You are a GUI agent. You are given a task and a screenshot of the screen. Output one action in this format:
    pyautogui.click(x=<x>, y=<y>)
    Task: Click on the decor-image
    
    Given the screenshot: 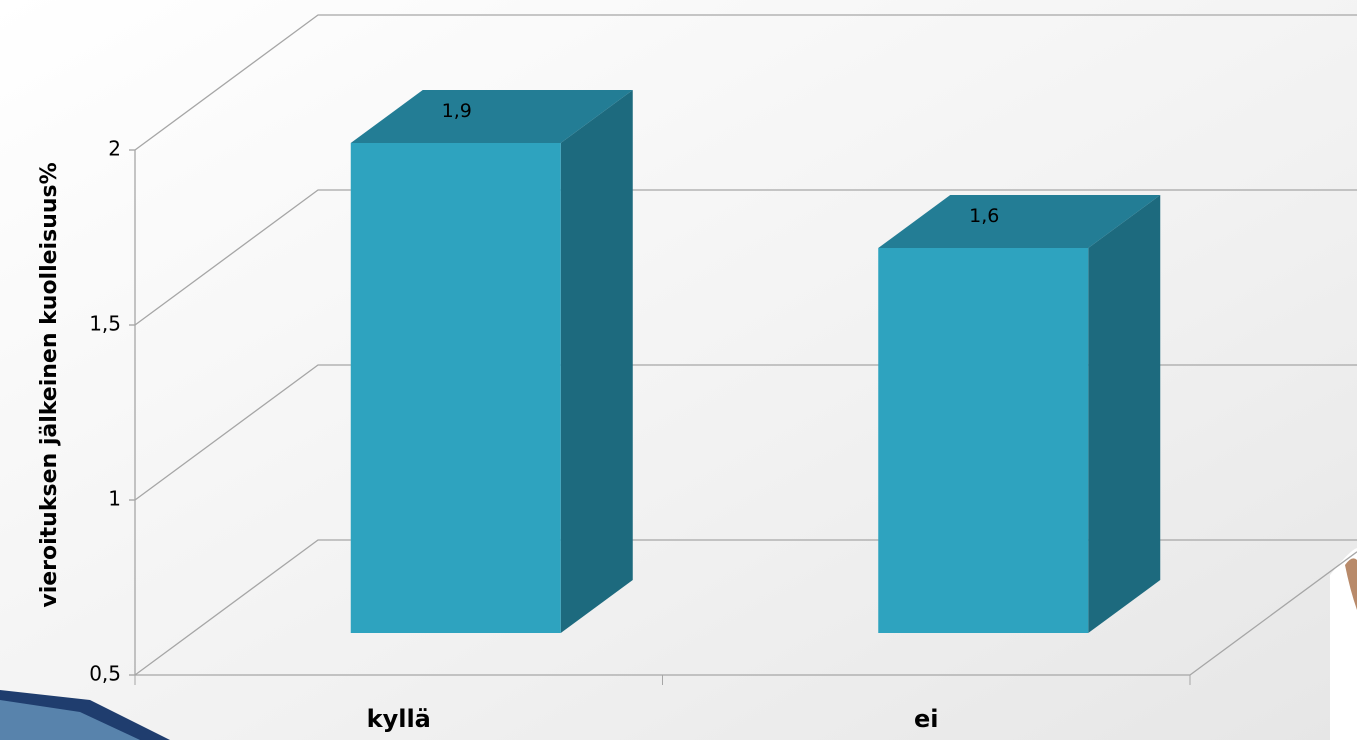 What is the action you would take?
    pyautogui.click(x=1343, y=644)
    